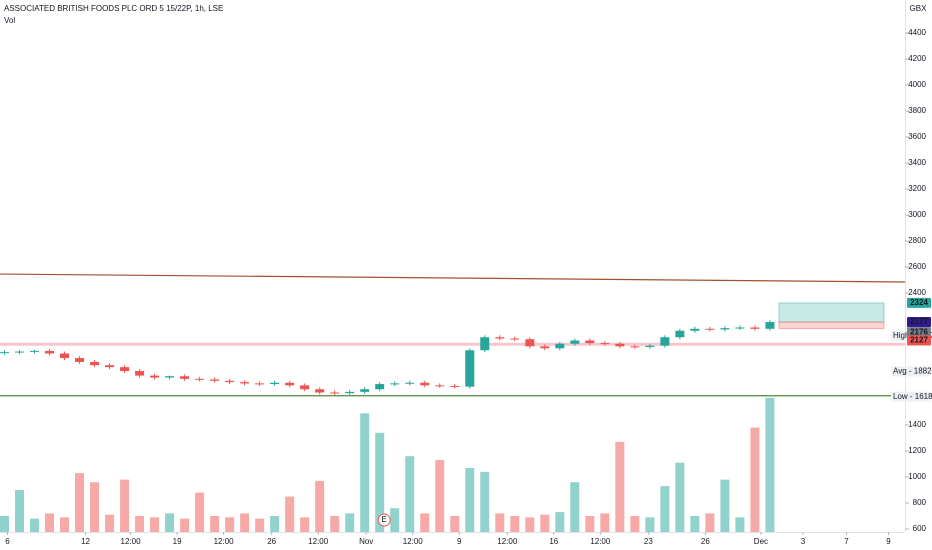 Image resolution: width=932 pixels, height=550 pixels. I want to click on y-tick-label: 3200, so click(917, 188).